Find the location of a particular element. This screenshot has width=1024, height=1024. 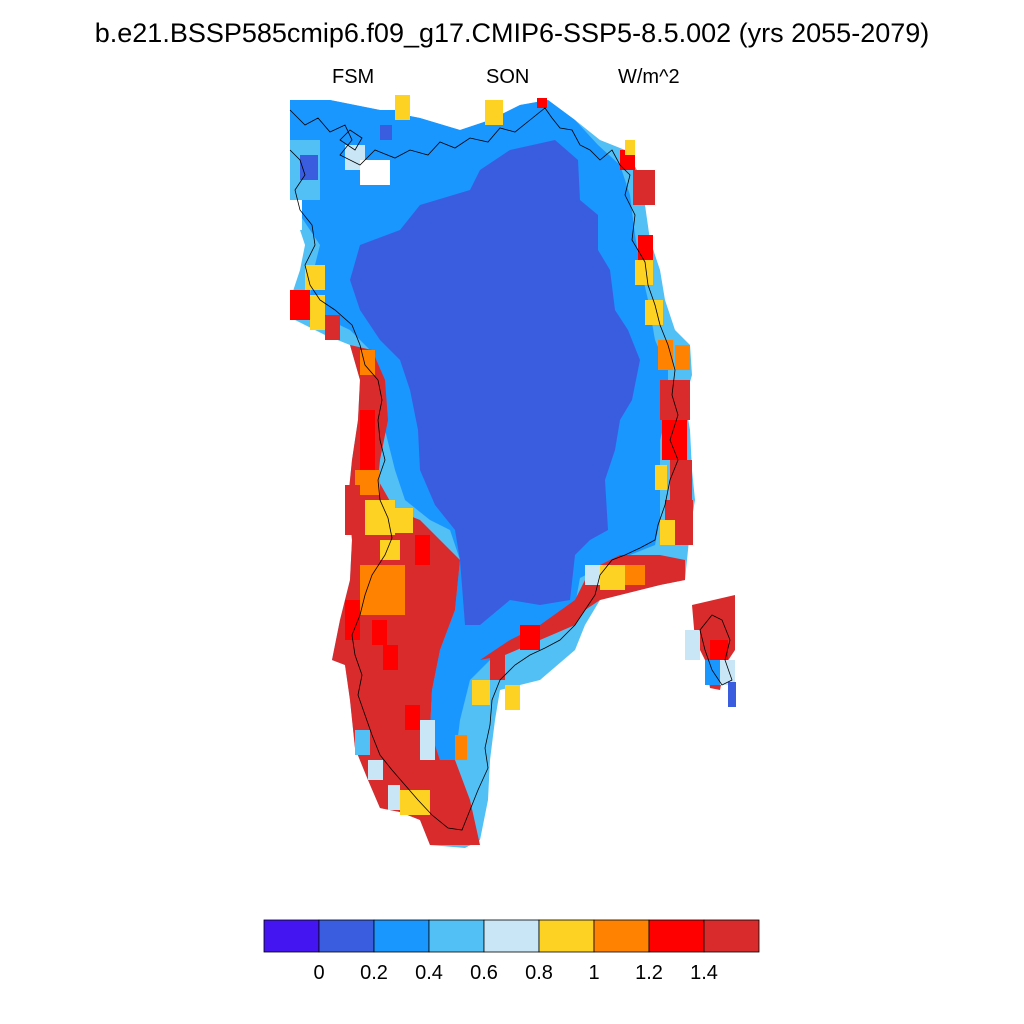

colorbar-tick-label: 0.4 is located at coordinates (429, 973).